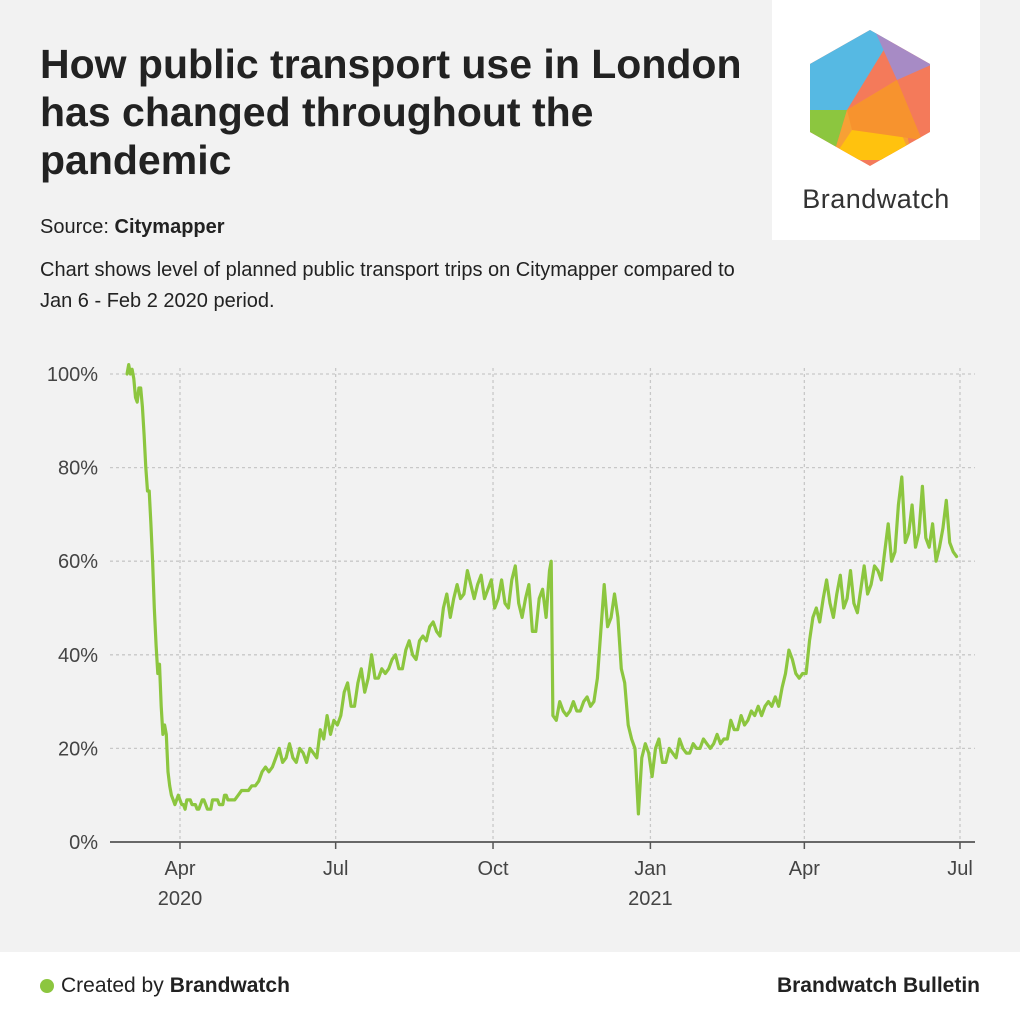 The height and width of the screenshot is (1020, 1020). What do you see at coordinates (650, 899) in the screenshot?
I see `x-tick-year-label: 2021` at bounding box center [650, 899].